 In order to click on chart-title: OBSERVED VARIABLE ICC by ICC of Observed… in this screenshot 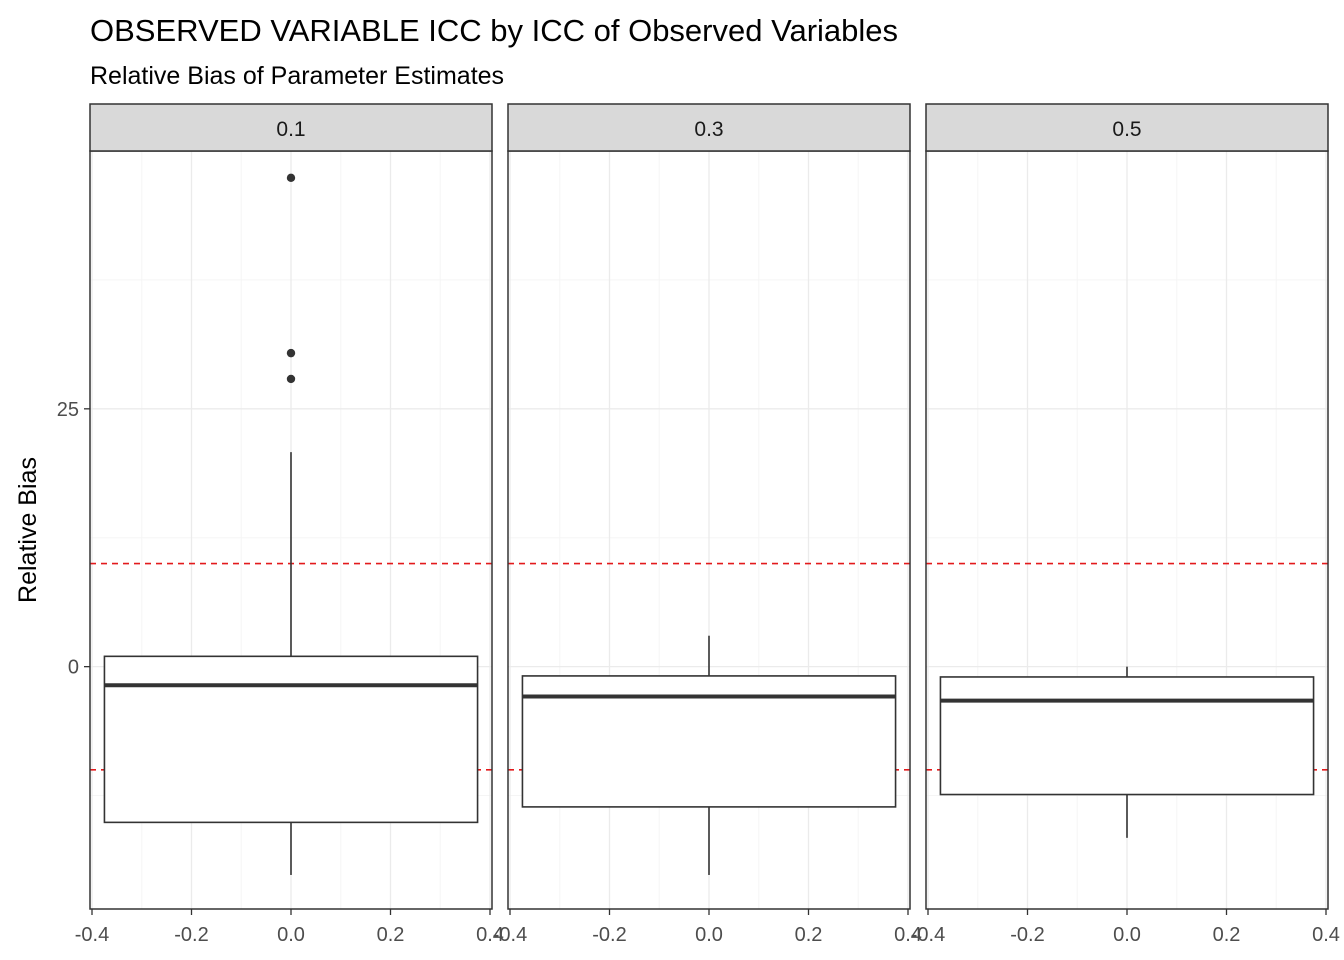, I will do `click(494, 30)`.